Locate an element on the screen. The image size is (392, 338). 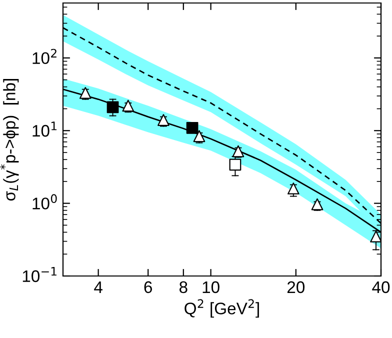
x-tick-label: 40 is located at coordinates (381, 287).